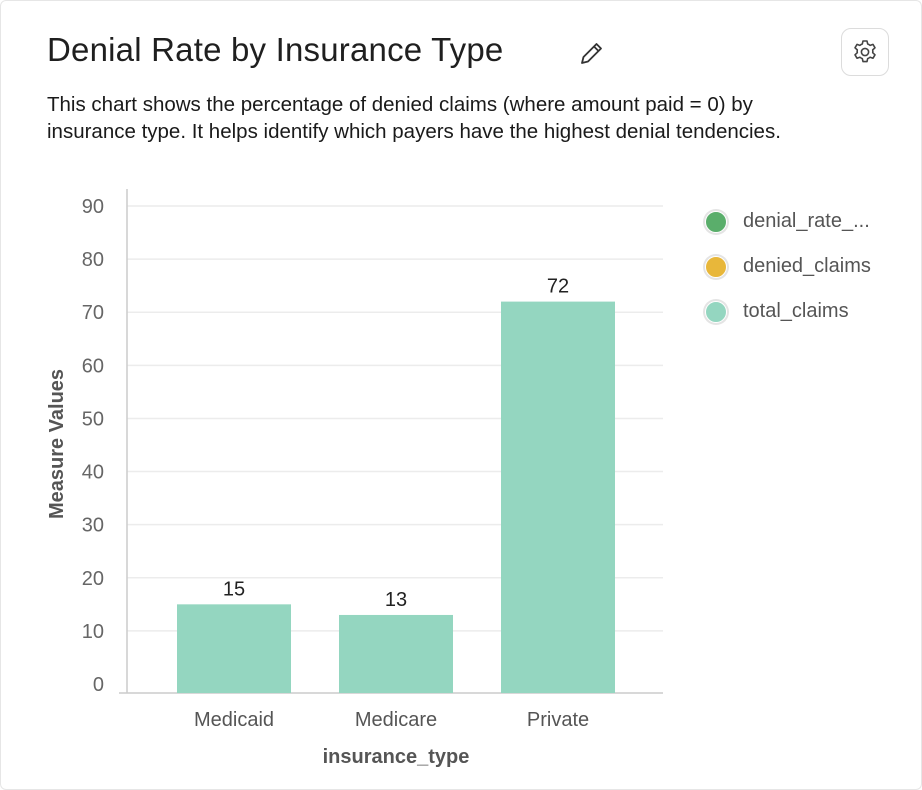 The image size is (922, 790). I want to click on x-tick-label: Private, so click(558, 720).